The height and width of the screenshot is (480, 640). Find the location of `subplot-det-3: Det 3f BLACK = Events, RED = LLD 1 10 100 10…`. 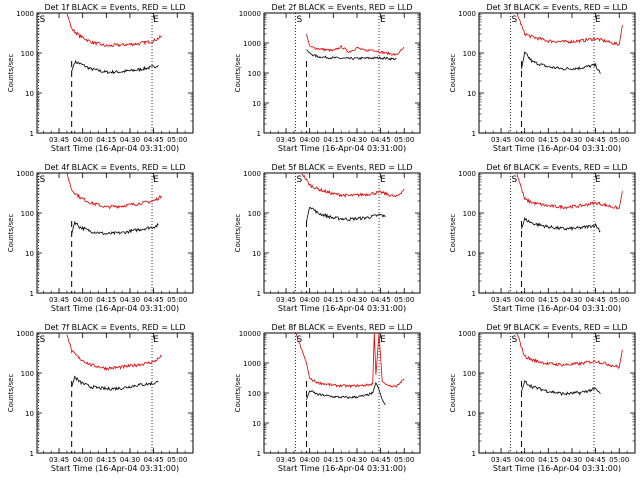

subplot-det-3: Det 3f BLACK = Events, RED = LLD 1 10 100 10… is located at coordinates (542, 78).